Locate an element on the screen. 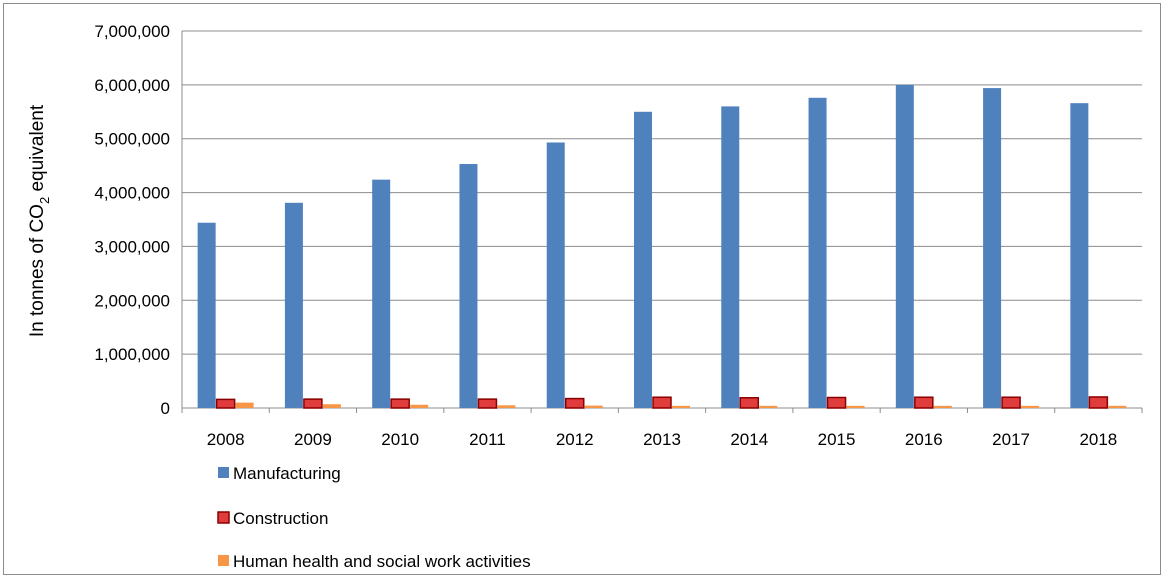  bar-manufacturing-2012 is located at coordinates (555, 275).